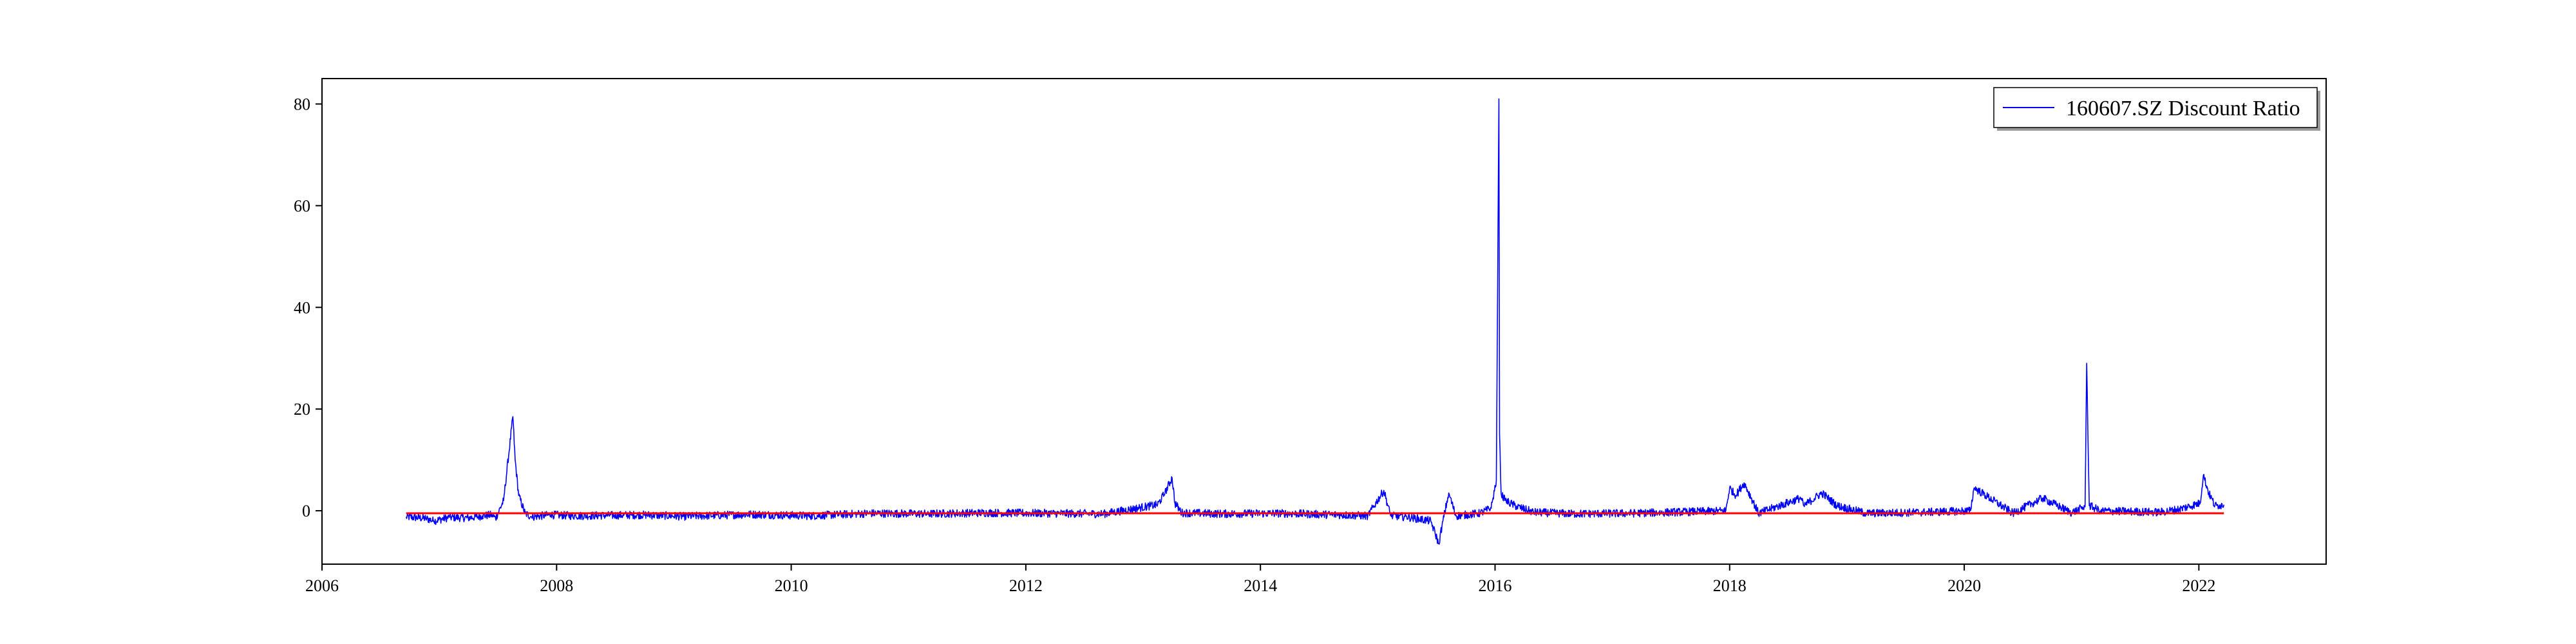  I want to click on y-tick-label: 80, so click(302, 104).